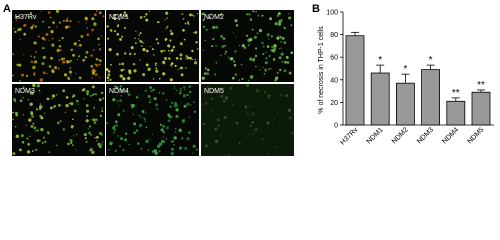 The height and width of the screenshot is (240, 500). What do you see at coordinates (26, 17) in the screenshot?
I see `micrograph-label: H37Rv` at bounding box center [26, 17].